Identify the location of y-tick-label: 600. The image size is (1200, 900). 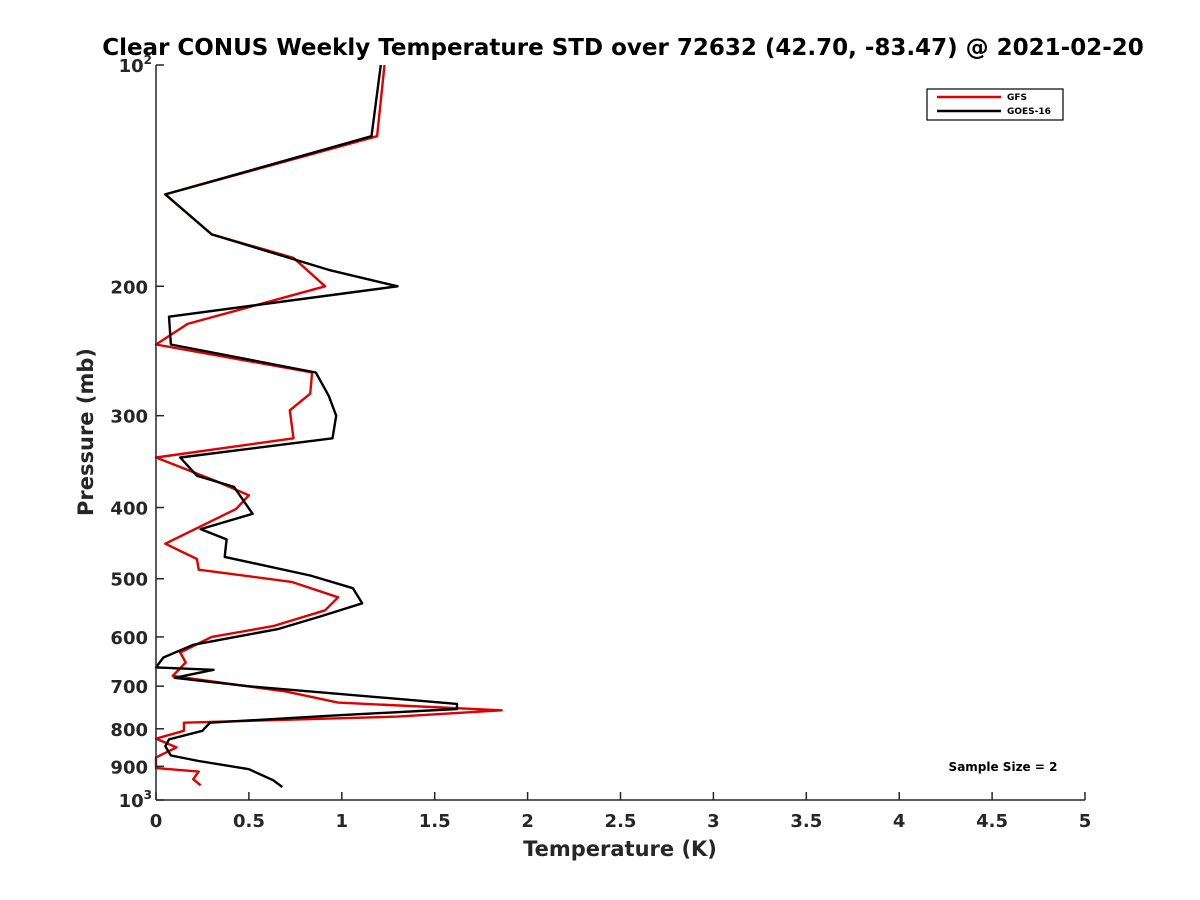
(129, 638).